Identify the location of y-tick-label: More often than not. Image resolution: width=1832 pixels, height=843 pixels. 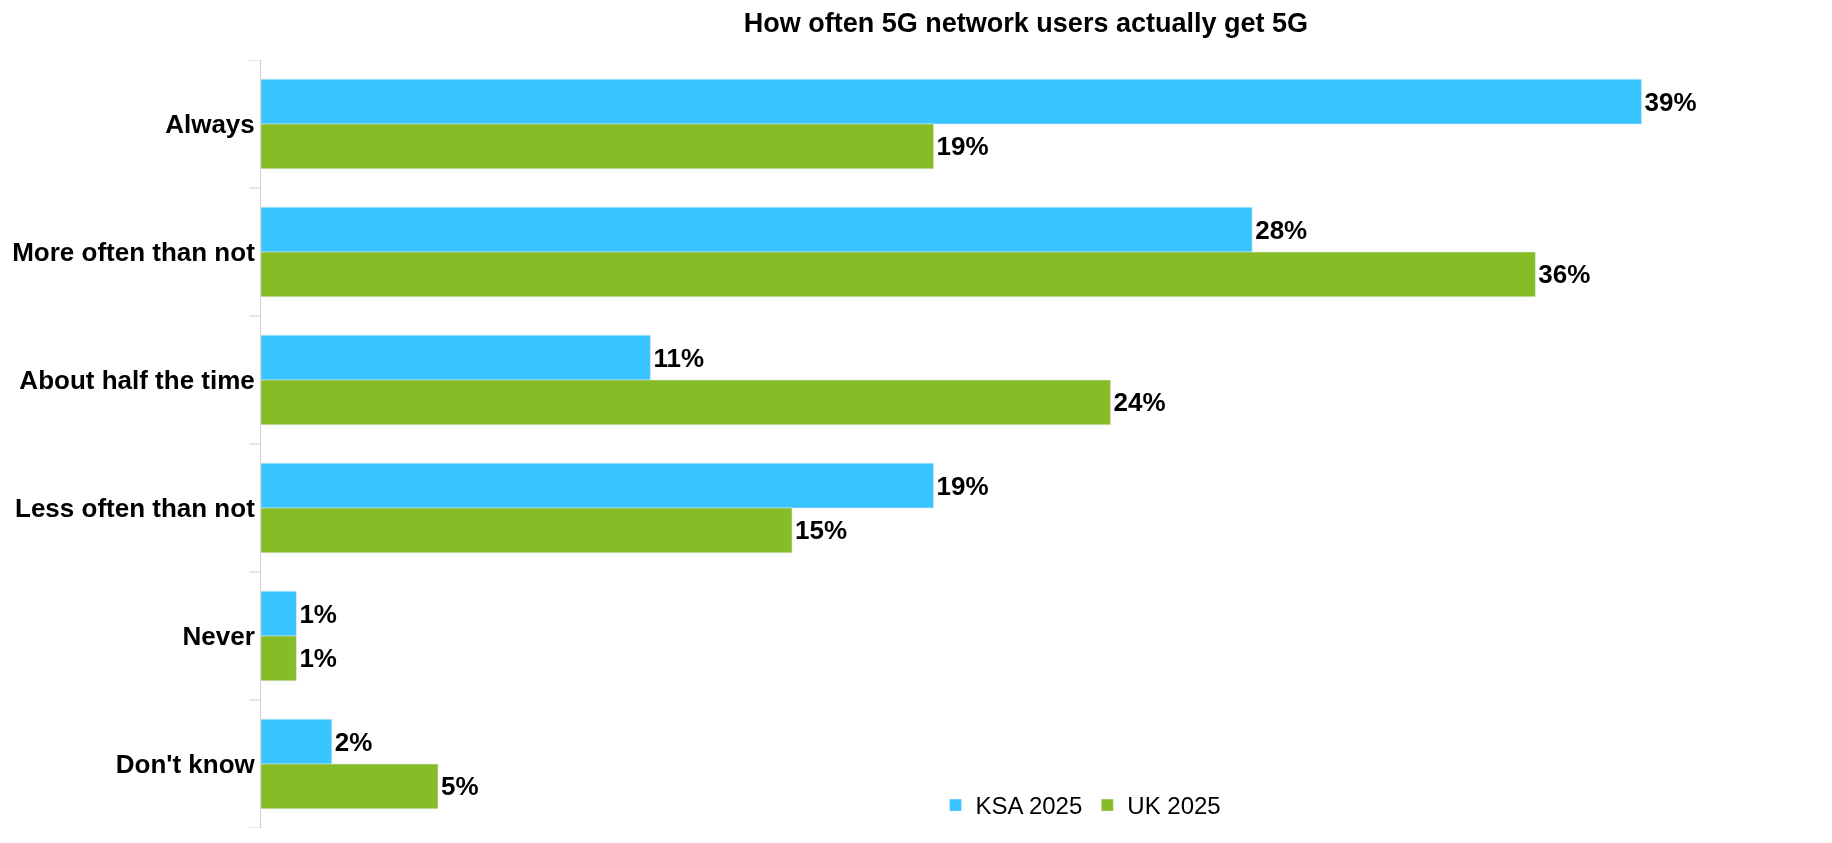
(134, 252).